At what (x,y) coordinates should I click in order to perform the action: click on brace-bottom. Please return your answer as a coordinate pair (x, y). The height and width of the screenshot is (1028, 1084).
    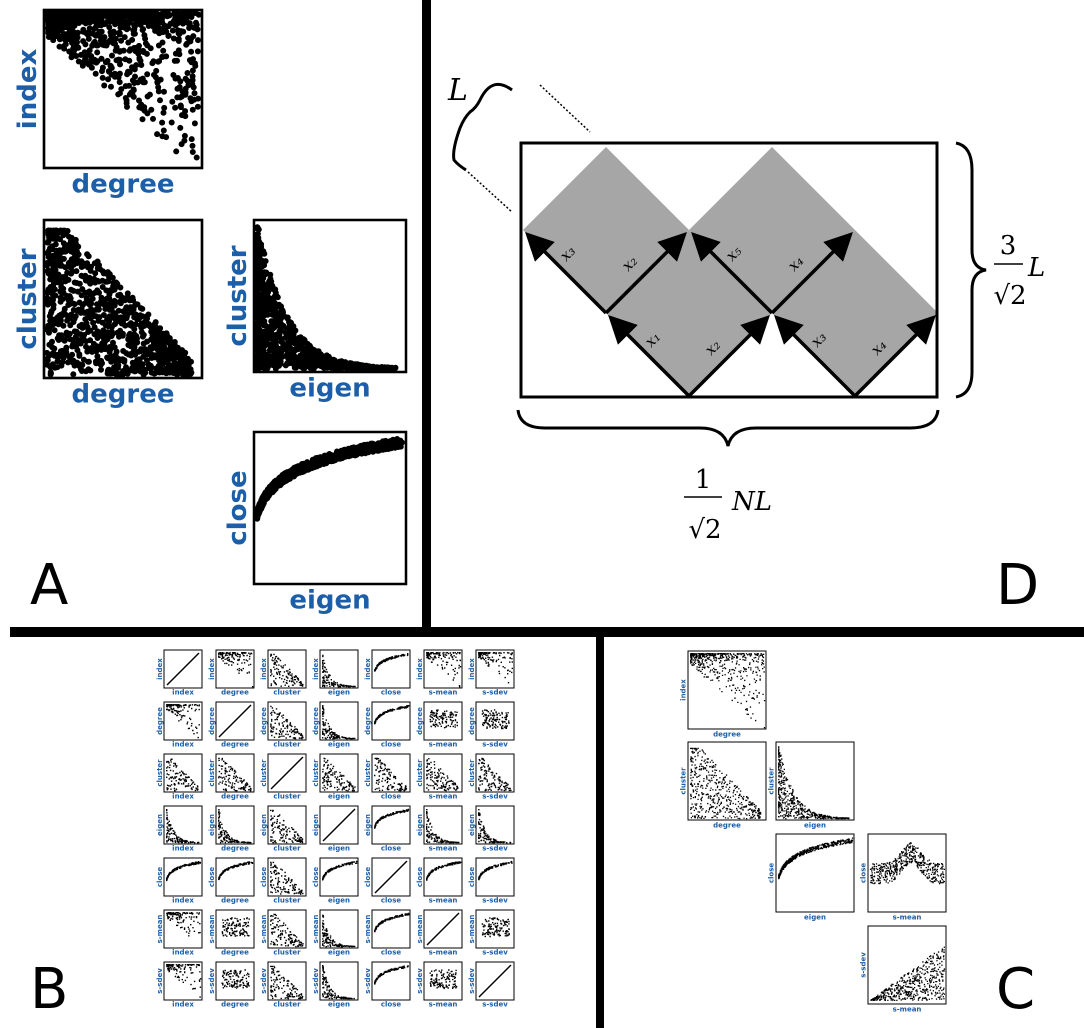
    Looking at the image, I should click on (728, 428).